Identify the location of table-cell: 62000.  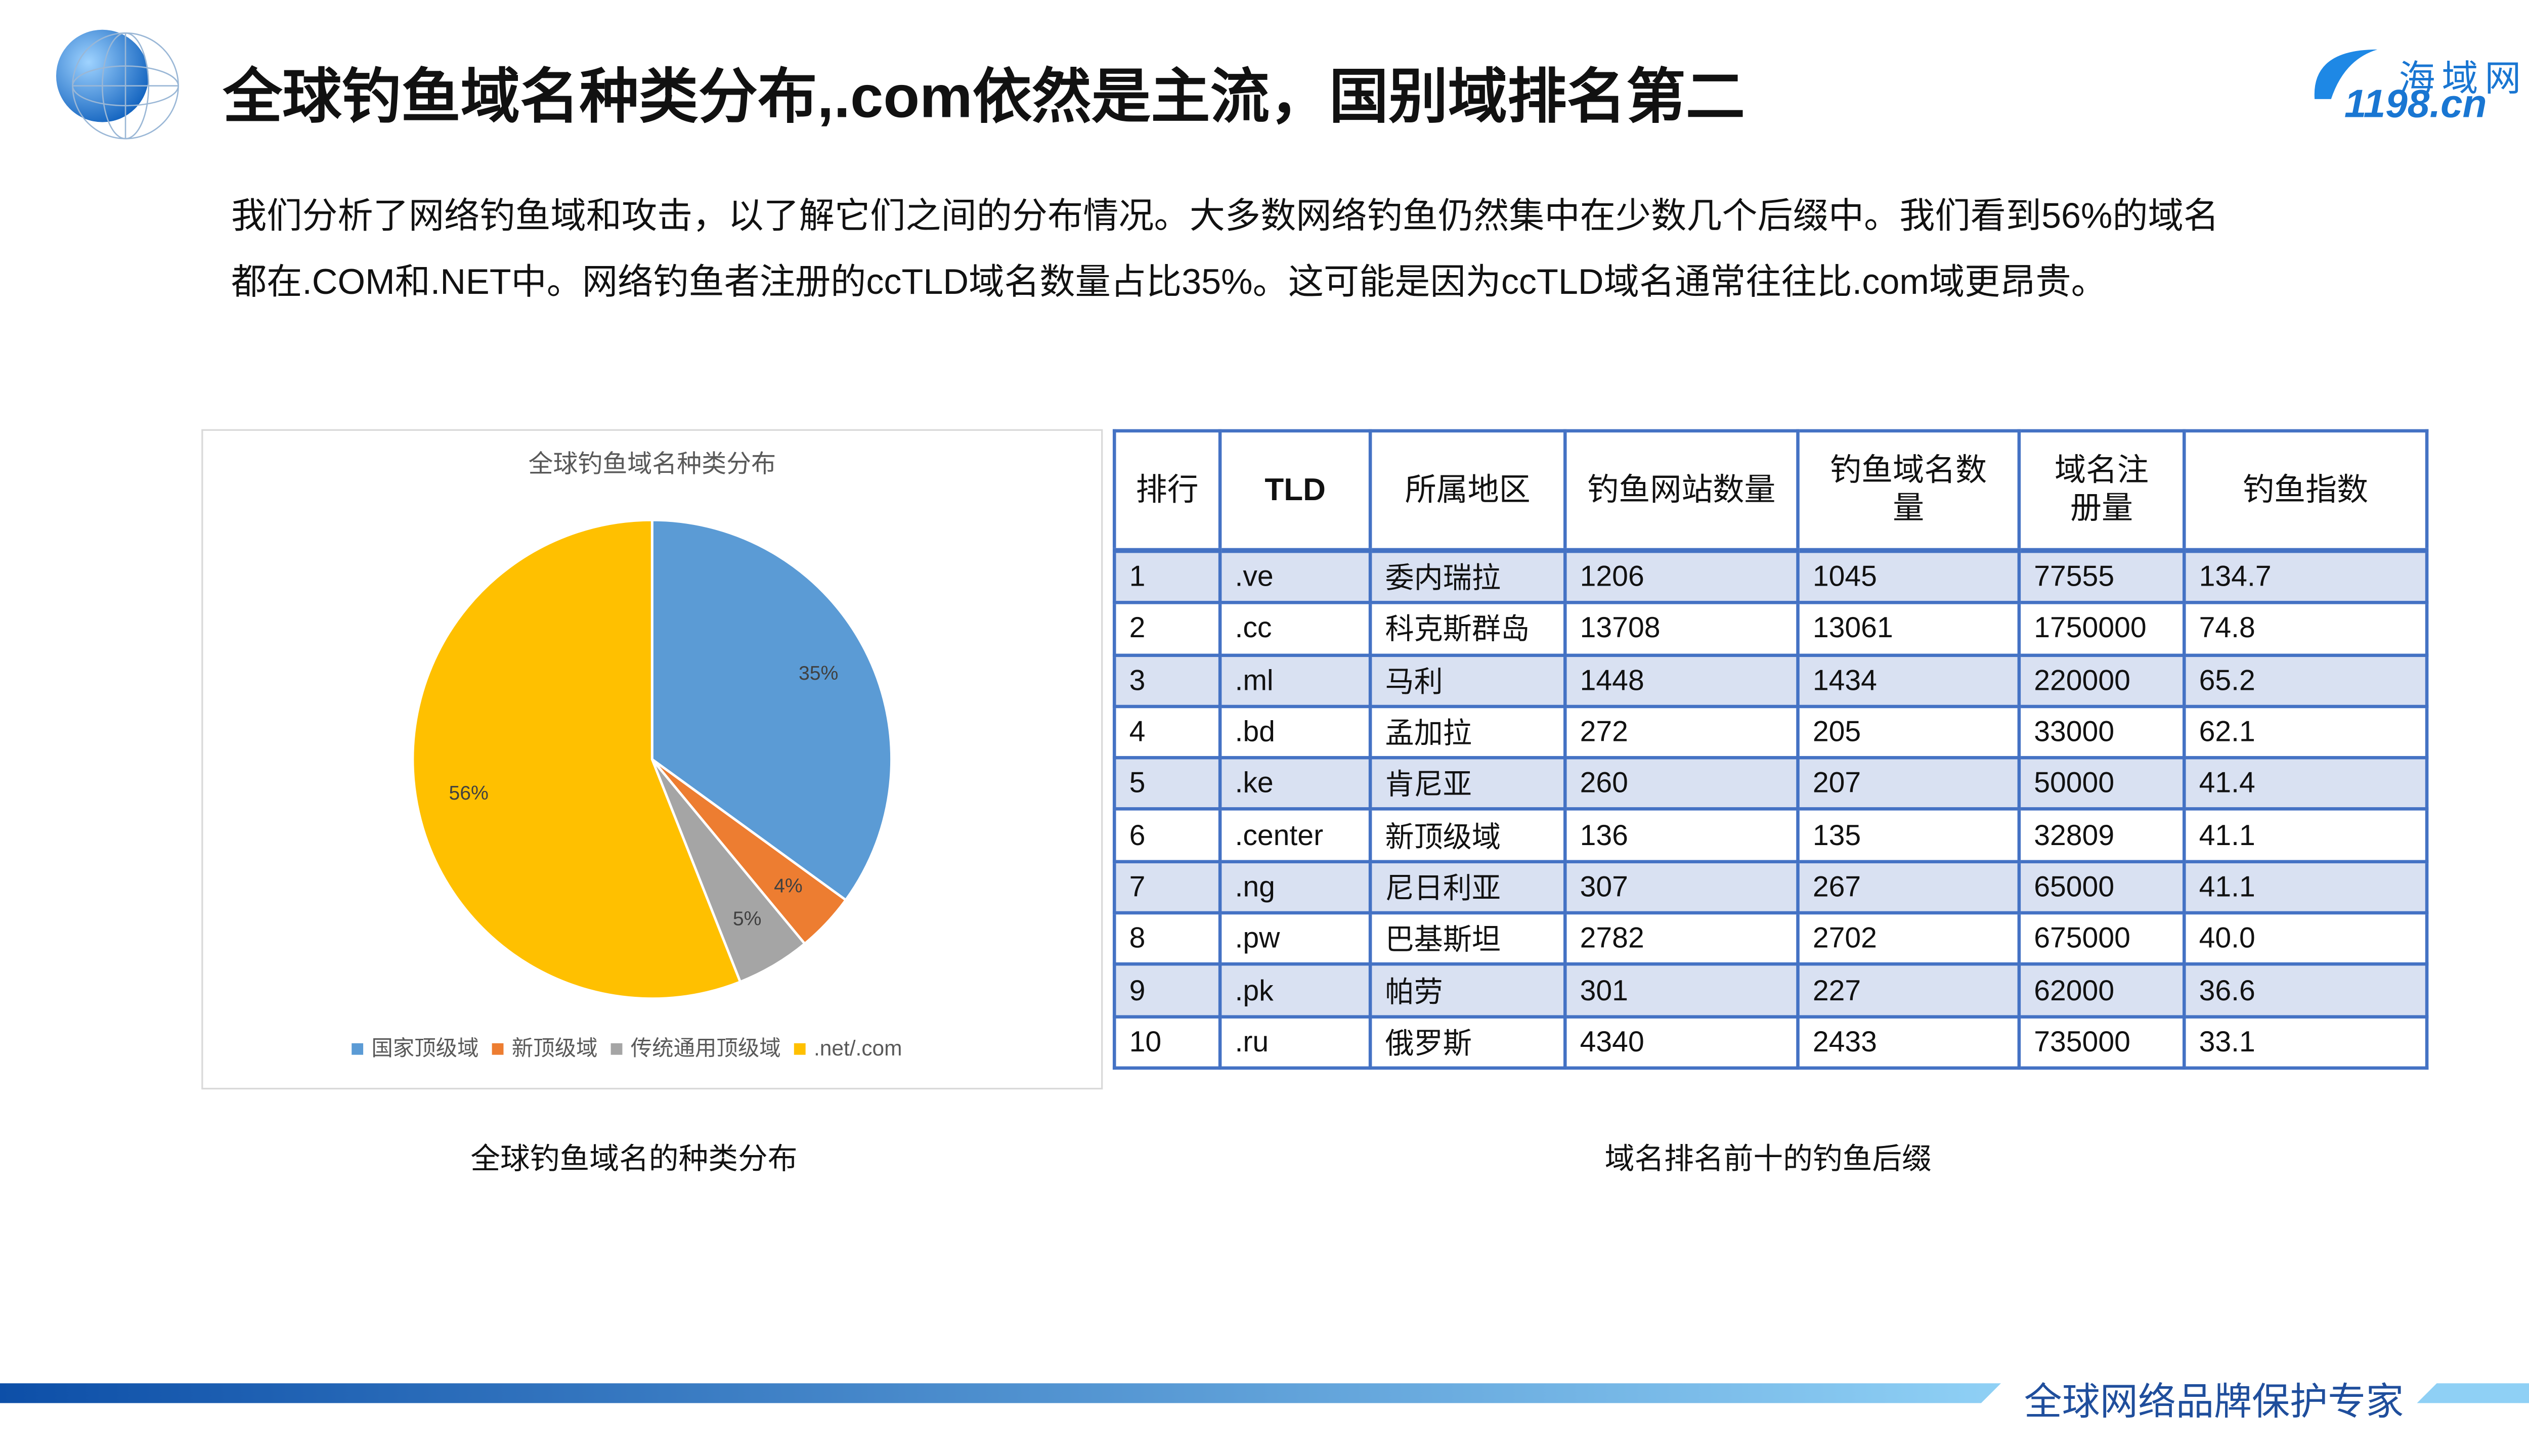
(2101, 991).